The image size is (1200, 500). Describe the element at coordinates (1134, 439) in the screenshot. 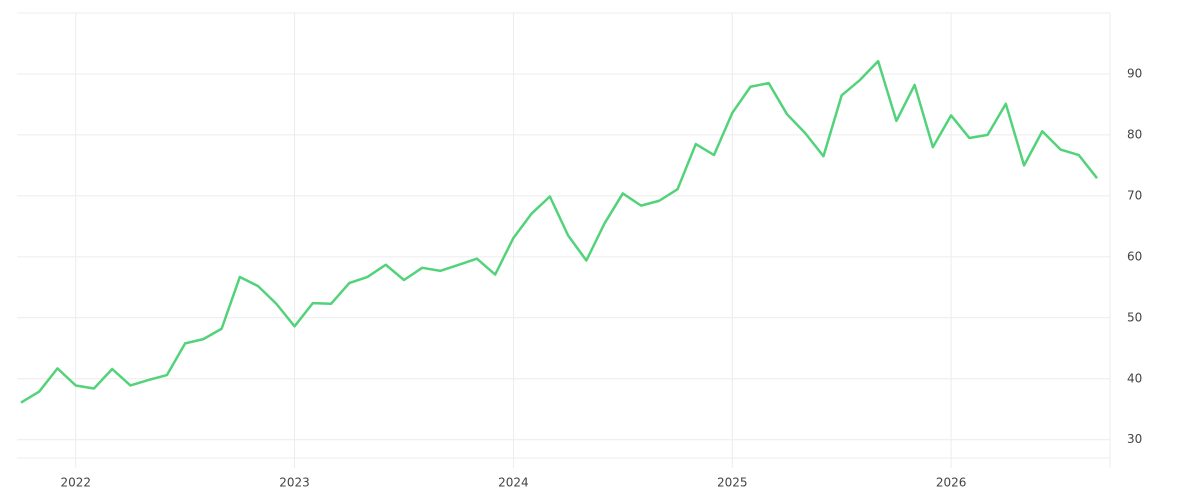

I see `y-tick-label: 30` at that location.